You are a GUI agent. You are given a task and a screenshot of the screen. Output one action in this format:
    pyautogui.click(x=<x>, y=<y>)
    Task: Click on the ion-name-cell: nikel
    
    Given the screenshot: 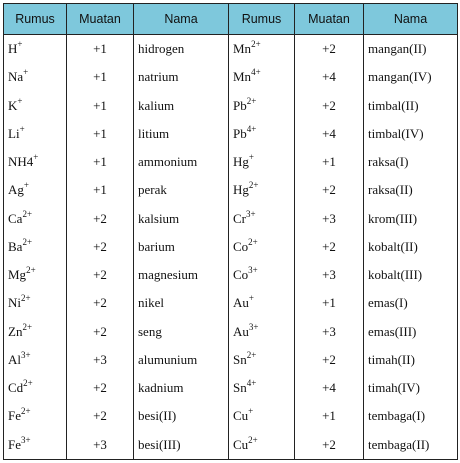 What is the action you would take?
    pyautogui.click(x=181, y=303)
    